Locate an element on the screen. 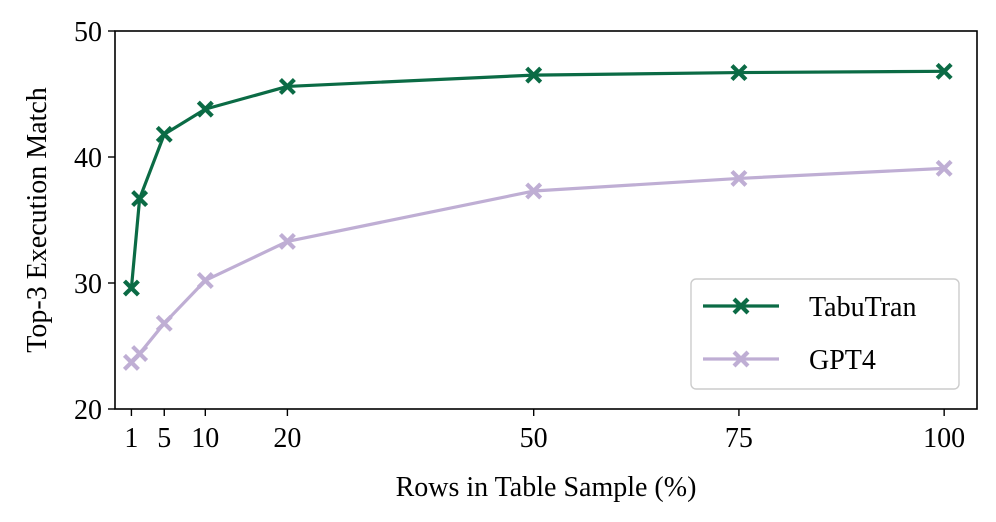 The height and width of the screenshot is (522, 996). legend: TabuTran GPT4 is located at coordinates (825, 334).